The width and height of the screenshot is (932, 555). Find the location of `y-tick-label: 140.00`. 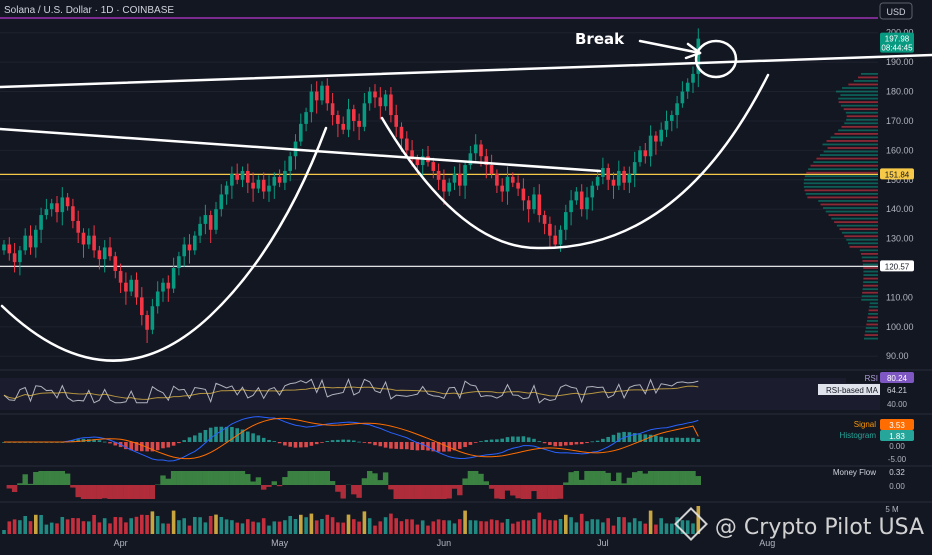

y-tick-label: 140.00 is located at coordinates (900, 209).